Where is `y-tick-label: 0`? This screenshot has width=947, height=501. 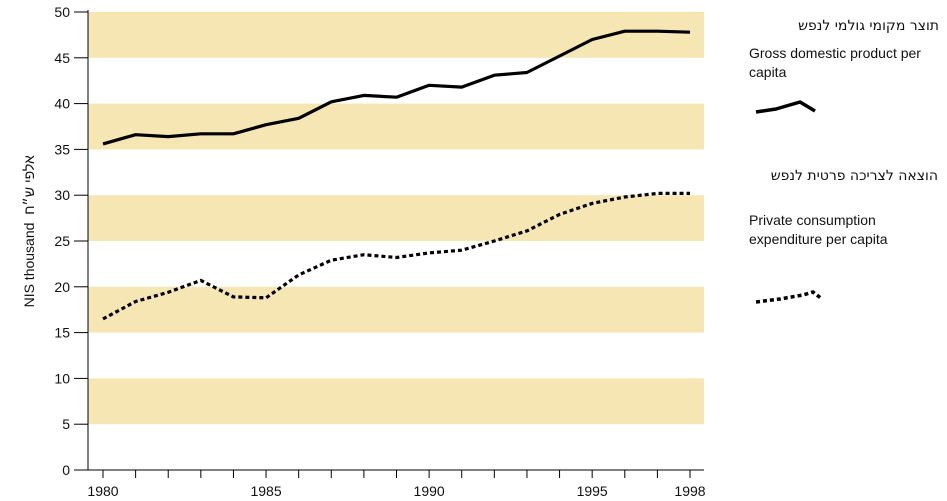 y-tick-label: 0 is located at coordinates (66, 470).